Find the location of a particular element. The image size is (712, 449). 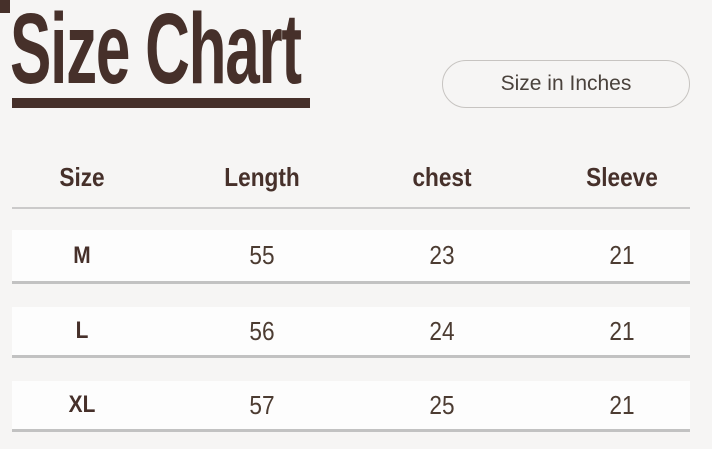

chest-cell: 25 is located at coordinates (442, 405).